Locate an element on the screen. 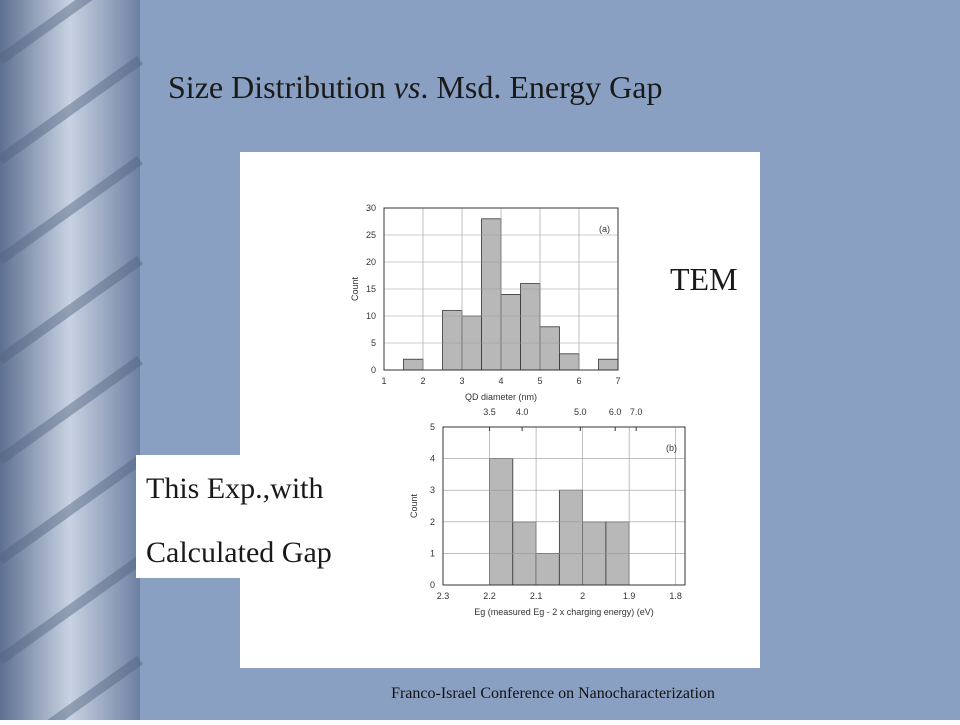 This screenshot has height=725, width=960. y-tick-label: 30 is located at coordinates (371, 208).